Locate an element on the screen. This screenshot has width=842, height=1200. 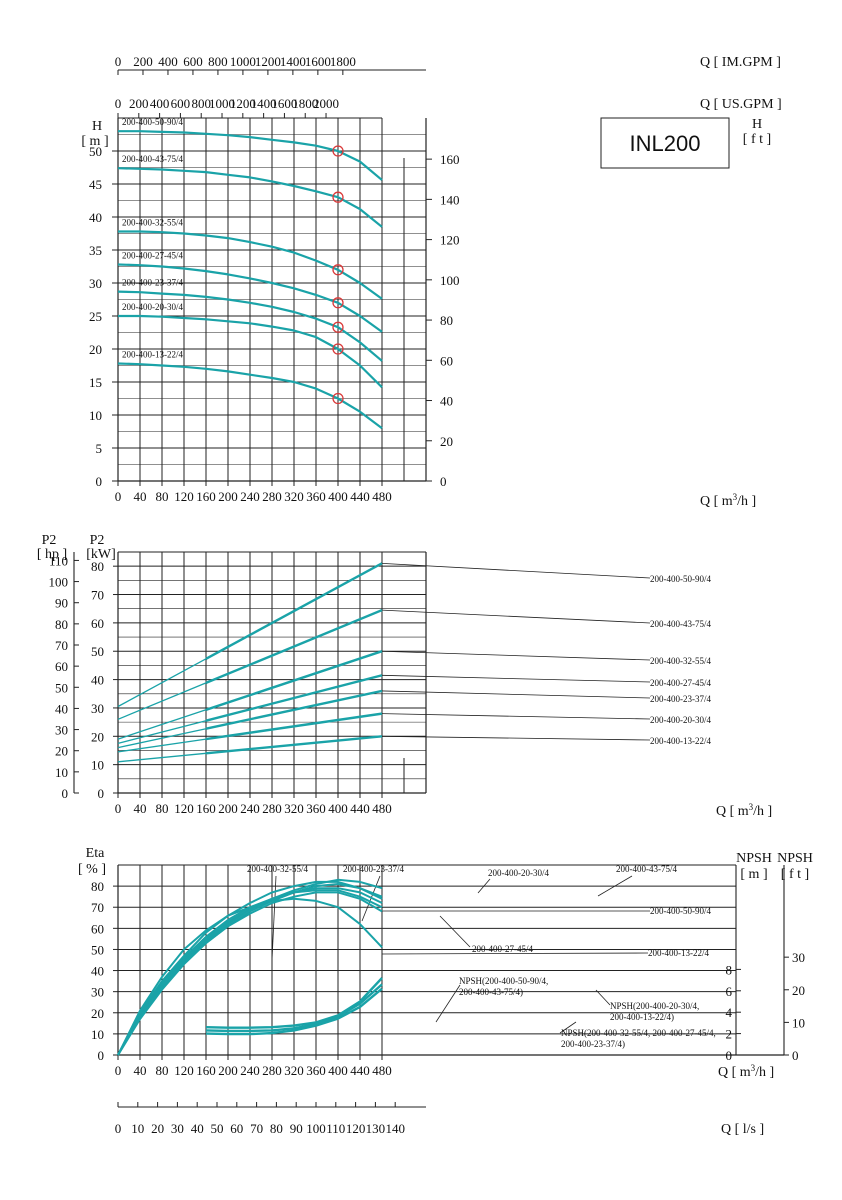
ls-tick-label: 80 is located at coordinates (276, 1128).